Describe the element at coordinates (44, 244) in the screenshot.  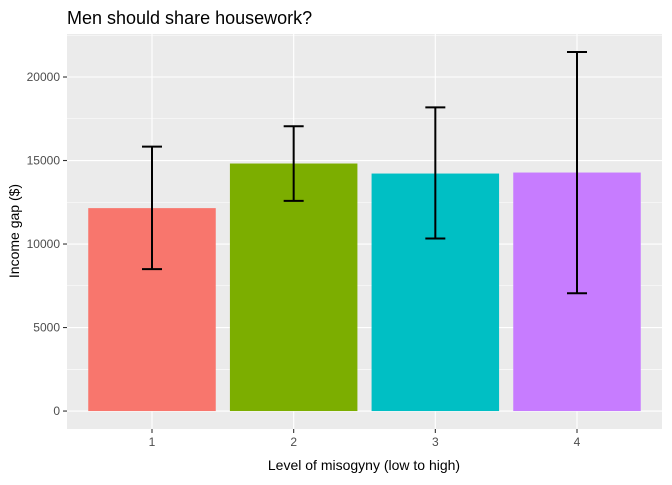
I see `y-tick-label: 10000` at that location.